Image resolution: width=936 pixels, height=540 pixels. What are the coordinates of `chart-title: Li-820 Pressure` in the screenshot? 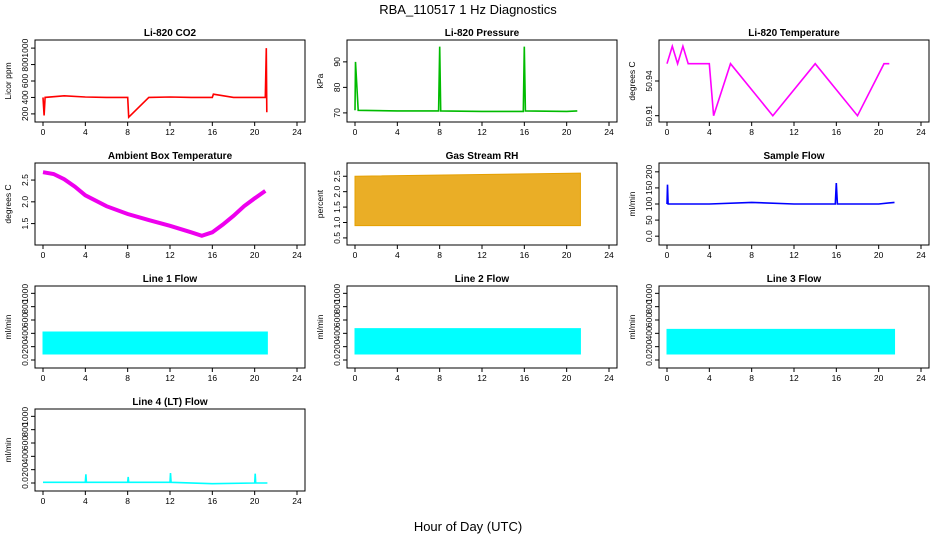 It's located at (482, 33).